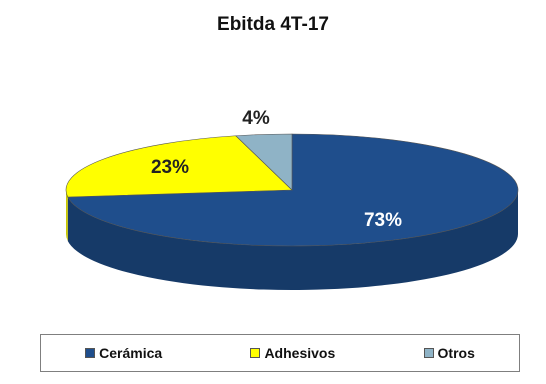  I want to click on pie-slice-adhesivos, so click(179, 166).